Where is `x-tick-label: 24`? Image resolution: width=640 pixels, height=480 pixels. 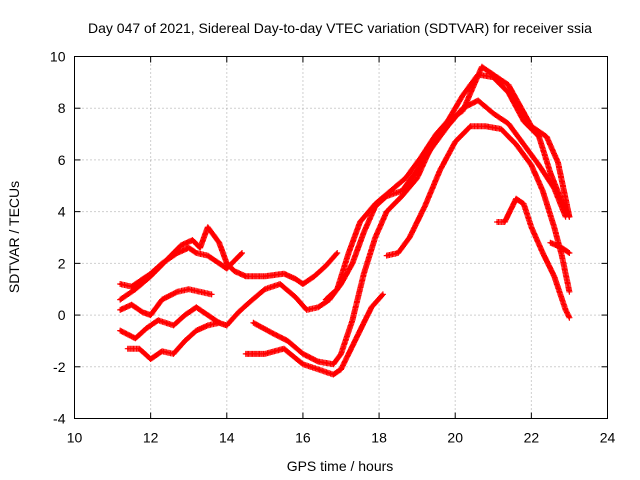
x-tick-label: 24 is located at coordinates (608, 438).